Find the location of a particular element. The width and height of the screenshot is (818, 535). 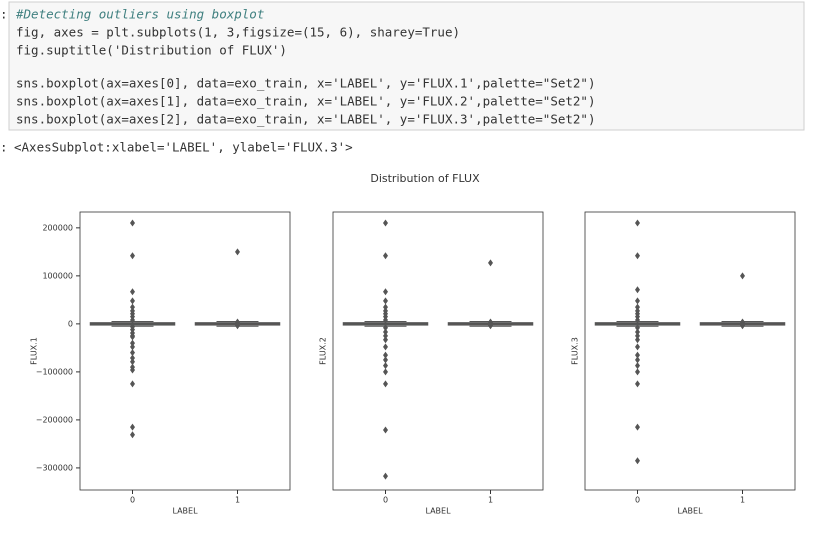

y-tick-label: −300000 is located at coordinates (54, 467).